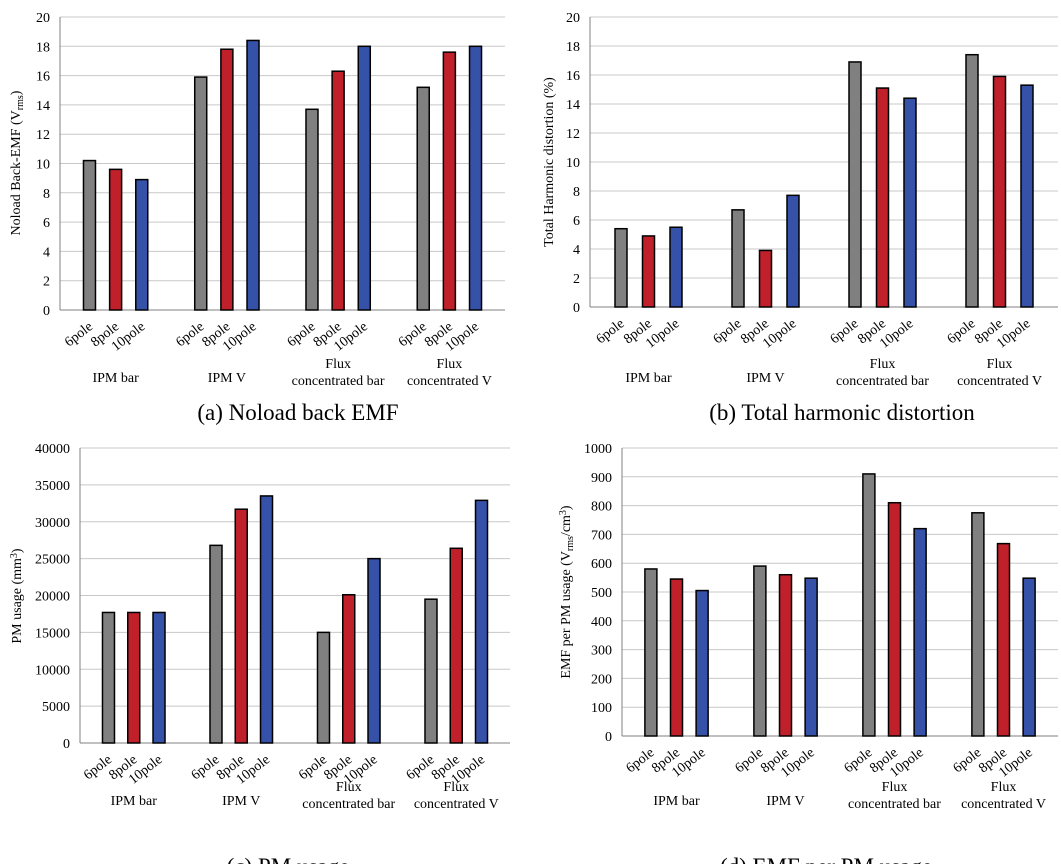  Describe the element at coordinates (17, 596) in the screenshot. I see `y-axis-title: PM usage (mm3)` at that location.